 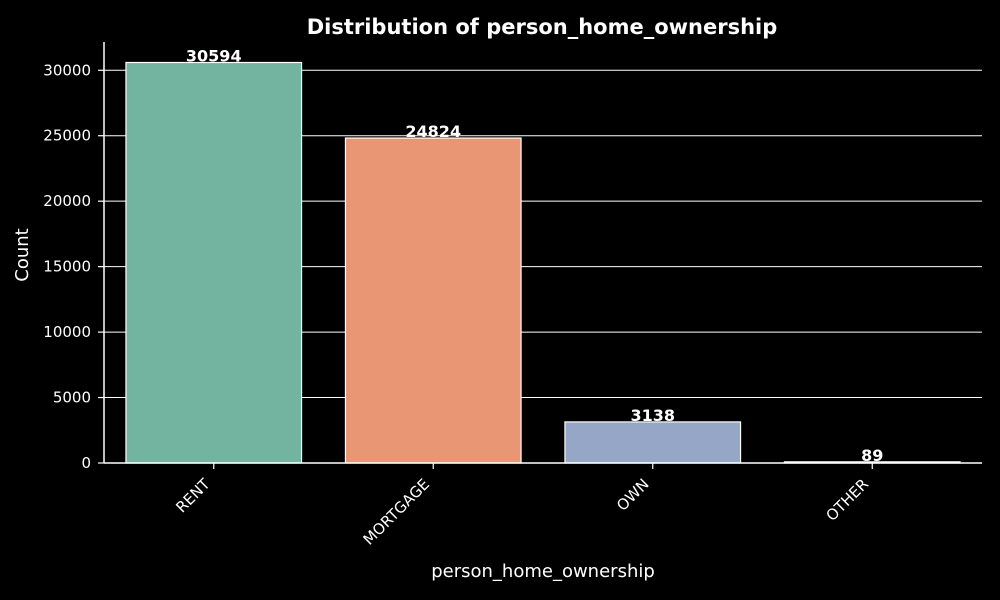 What do you see at coordinates (543, 571) in the screenshot?
I see `x-axis-label: person_home_ownership` at bounding box center [543, 571].